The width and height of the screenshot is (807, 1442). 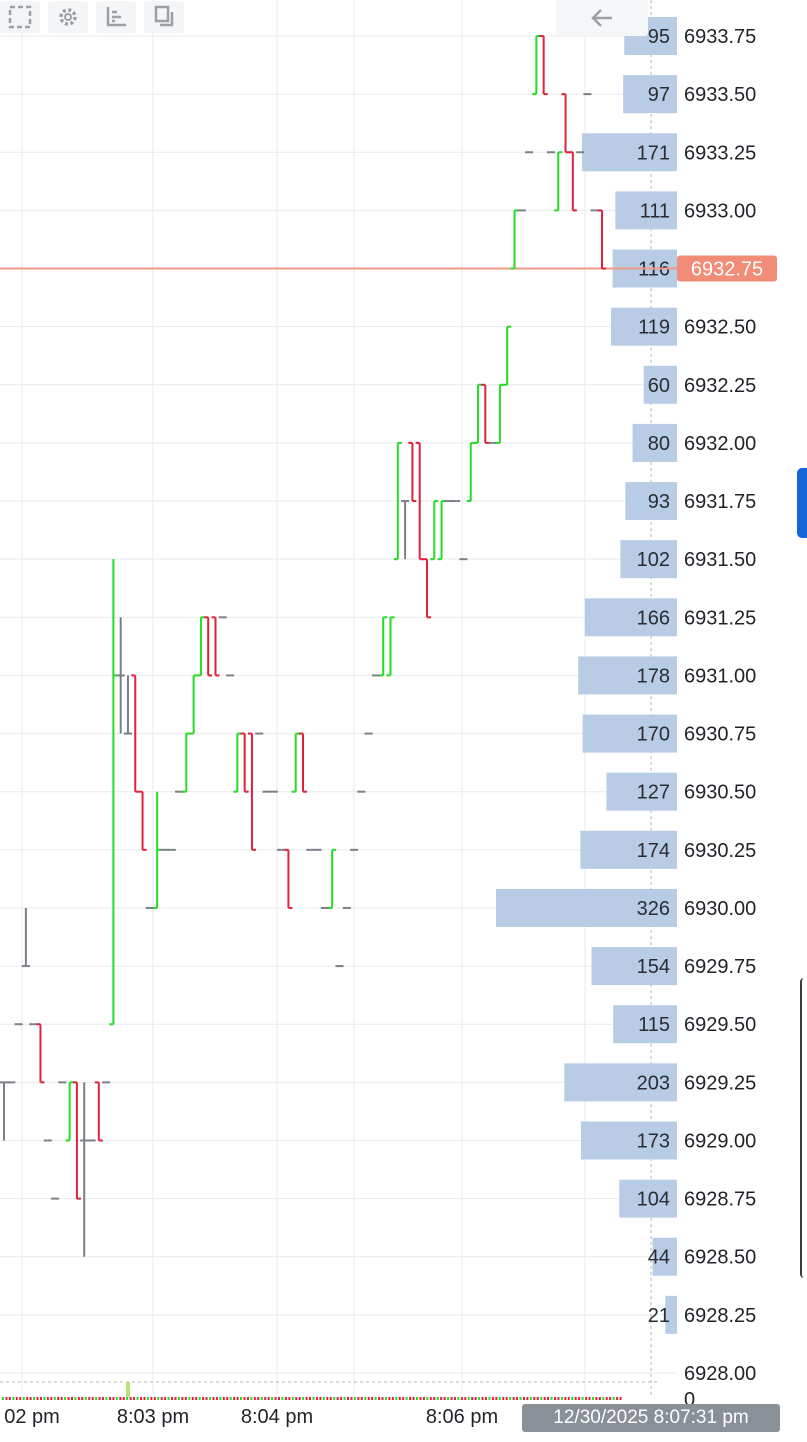 What do you see at coordinates (653, 618) in the screenshot?
I see `volume-profile-label: 166` at bounding box center [653, 618].